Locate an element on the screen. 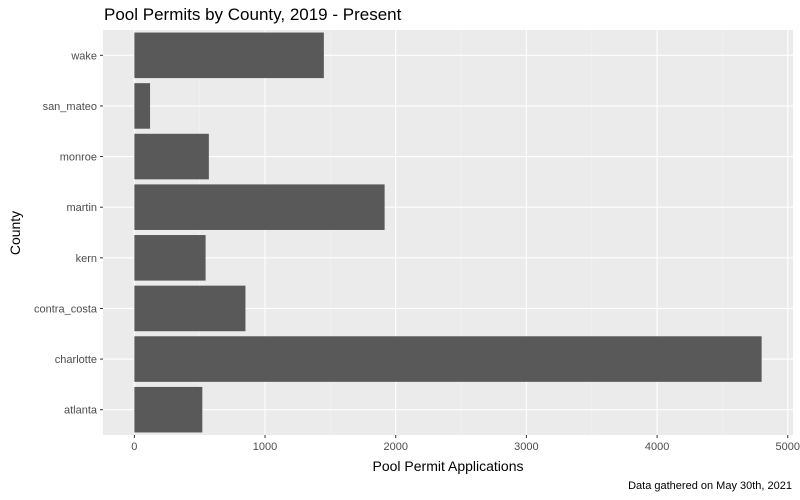 The image size is (800, 500). bar-kern is located at coordinates (170, 258).